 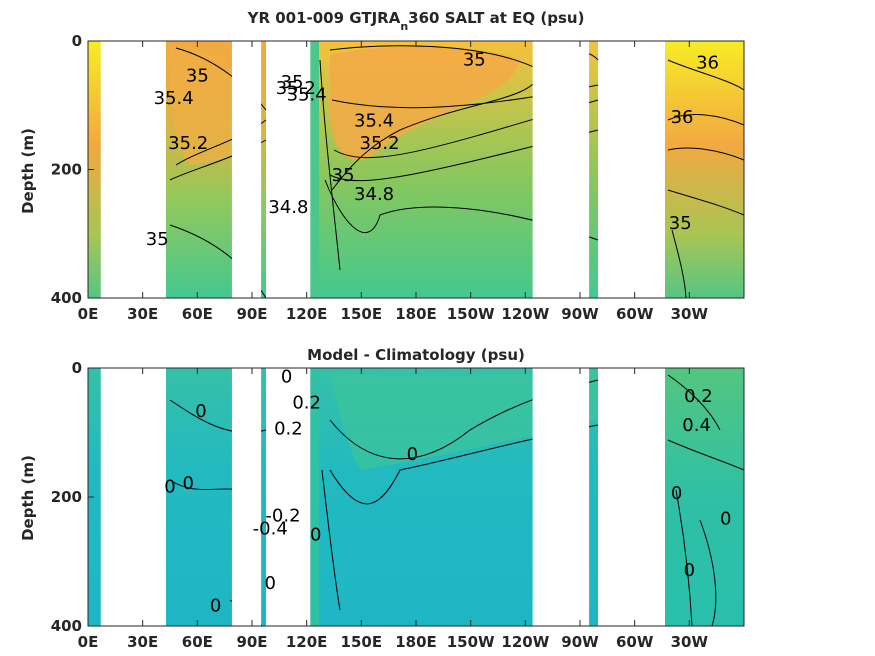 What do you see at coordinates (471, 314) in the screenshot?
I see `x-tick-label: 150W` at bounding box center [471, 314].